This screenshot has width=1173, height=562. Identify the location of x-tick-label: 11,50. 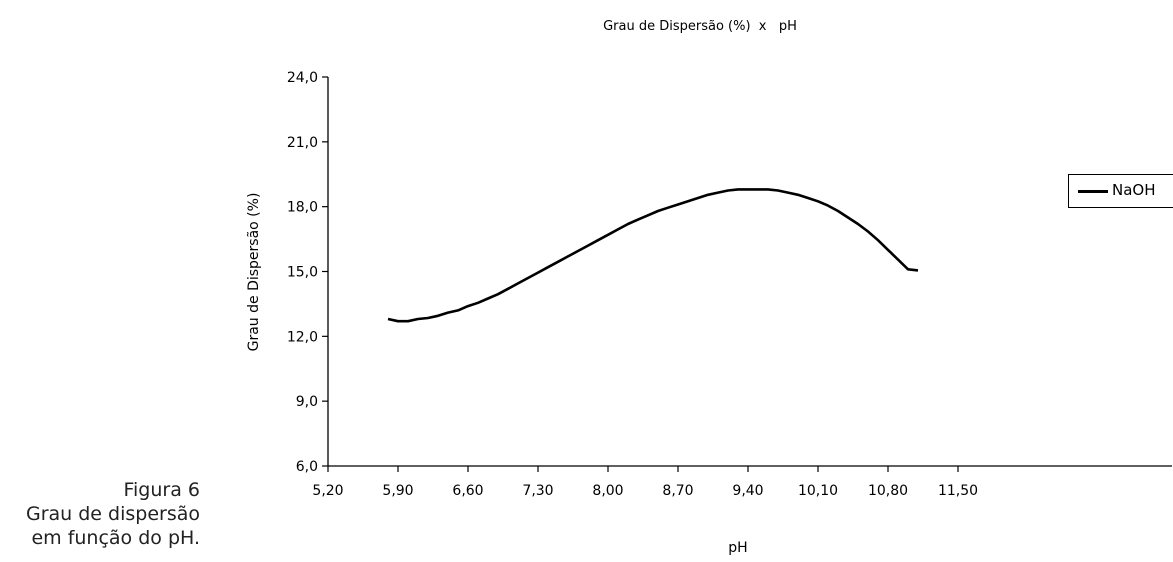
(958, 491).